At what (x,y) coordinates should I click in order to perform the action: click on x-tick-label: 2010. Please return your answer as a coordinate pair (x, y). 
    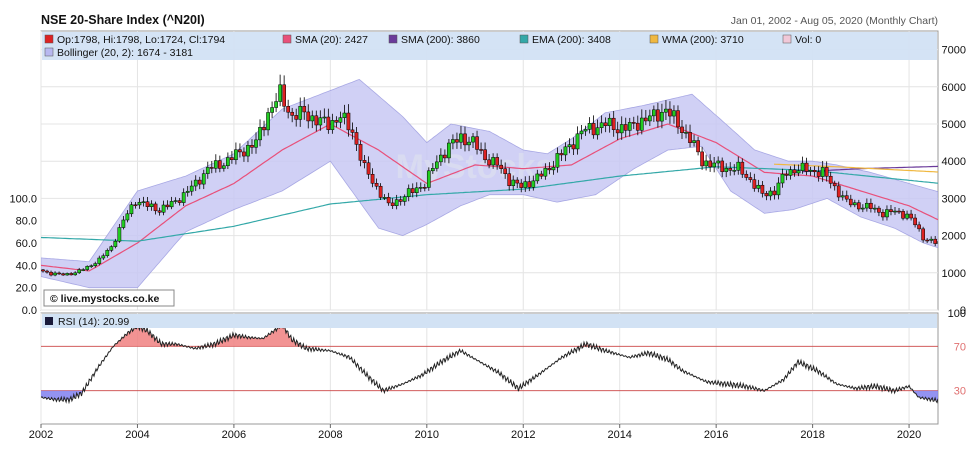
    Looking at the image, I should click on (427, 435).